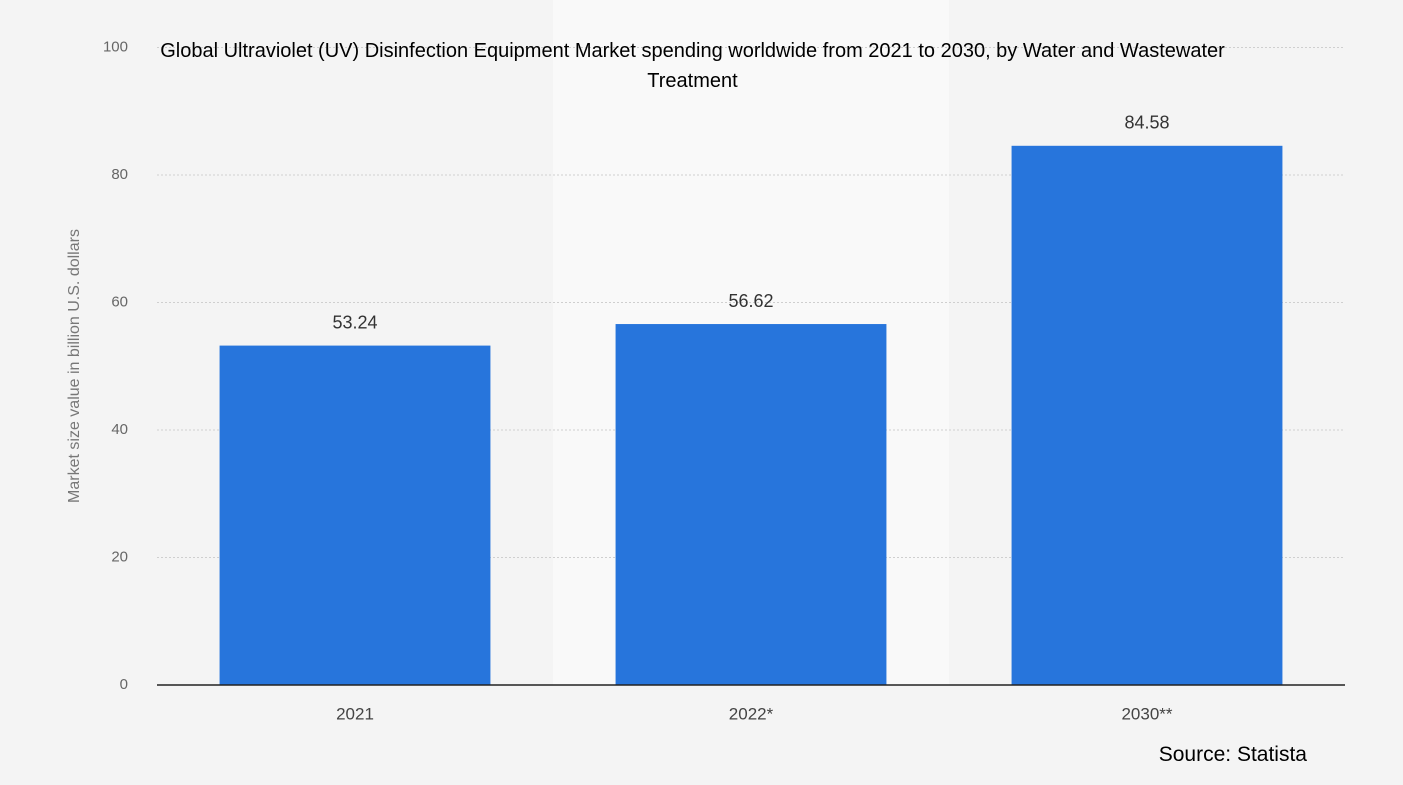 This screenshot has height=785, width=1403. Describe the element at coordinates (119, 429) in the screenshot. I see `y-tick-label: 40` at that location.